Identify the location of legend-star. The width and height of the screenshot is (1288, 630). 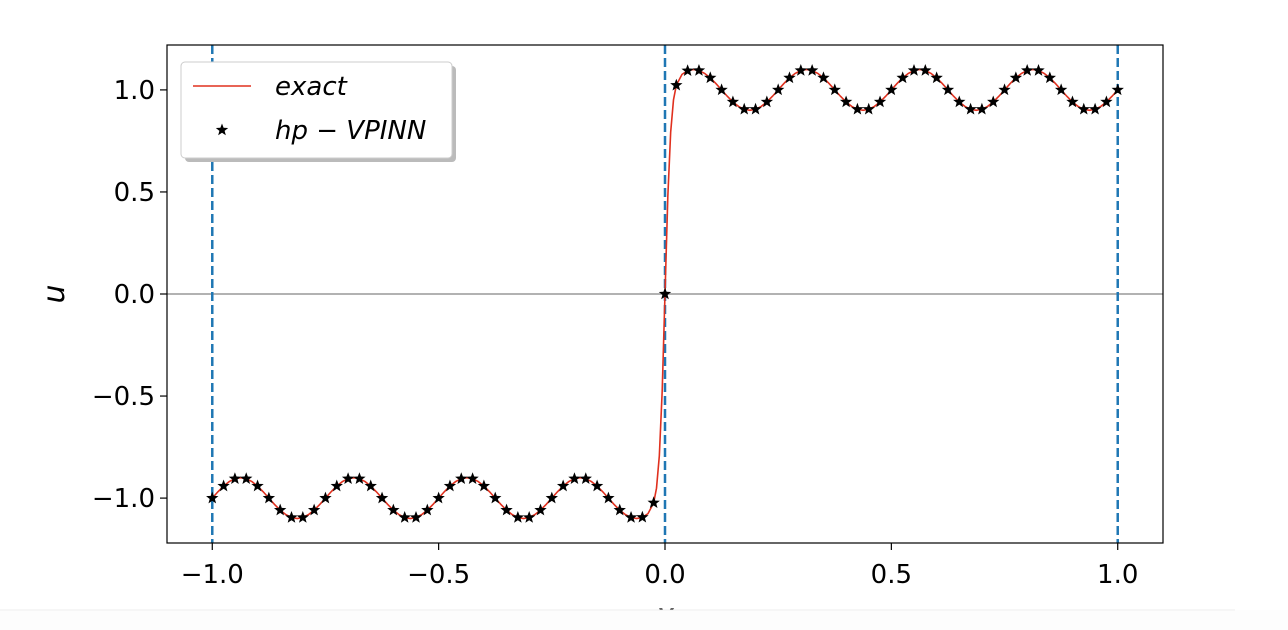
(222, 129).